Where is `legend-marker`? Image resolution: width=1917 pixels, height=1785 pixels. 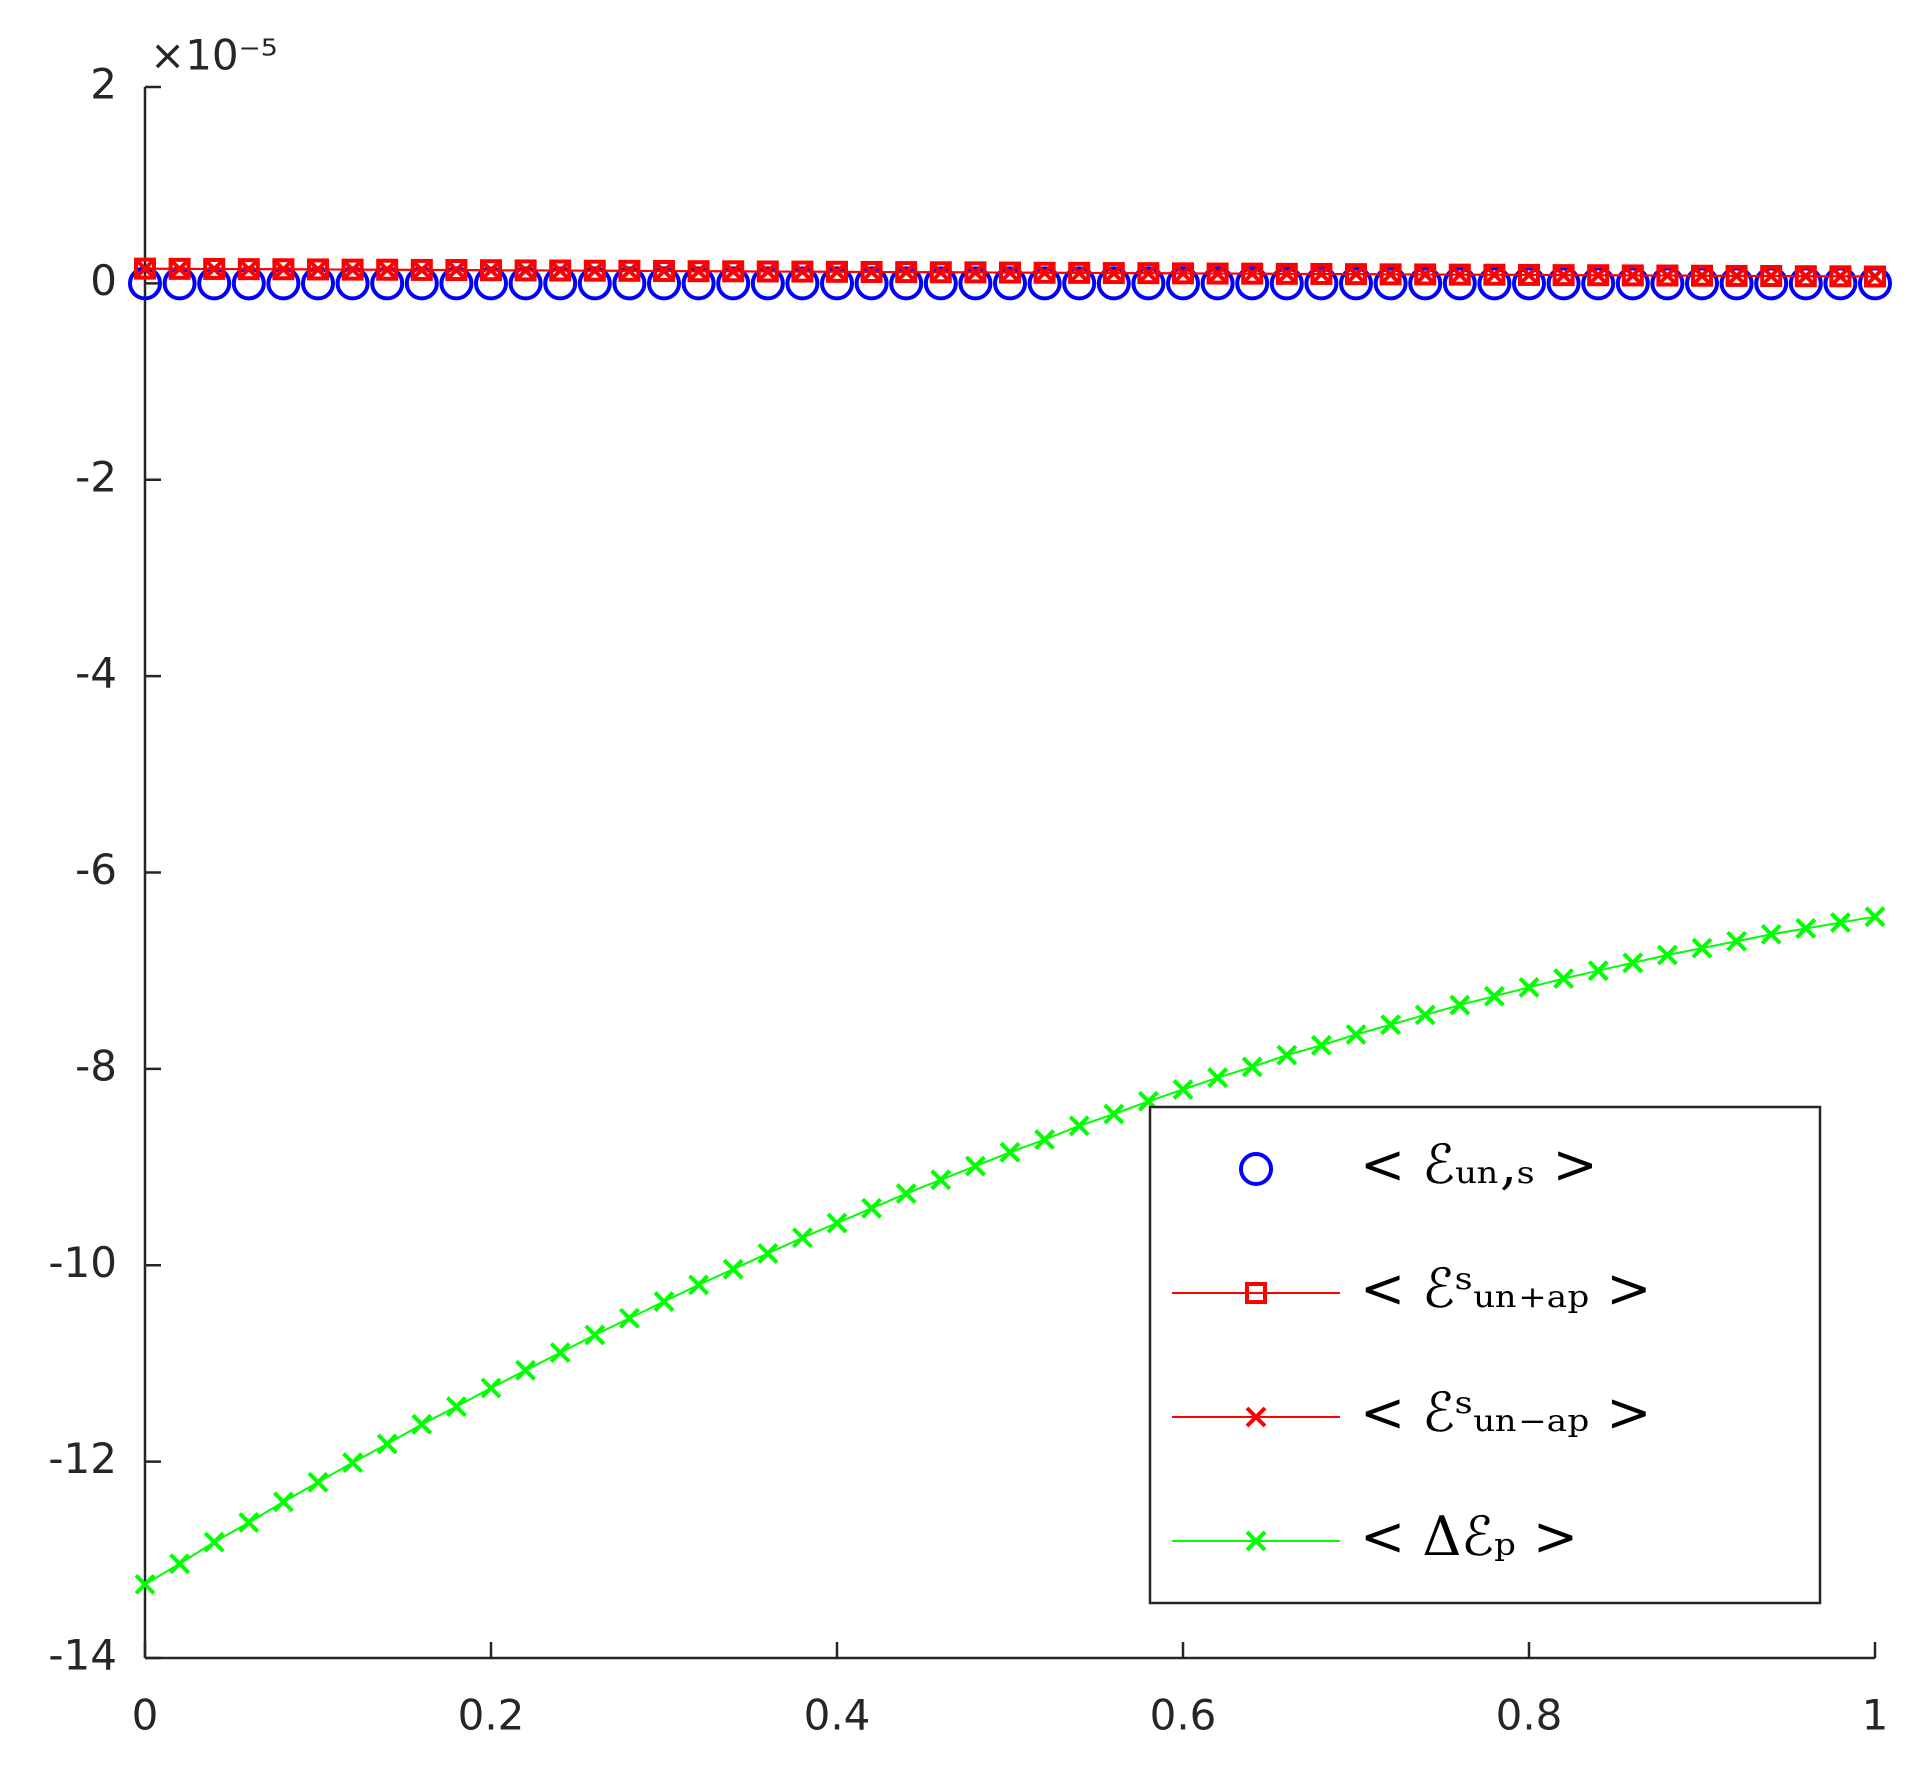
legend-marker is located at coordinates (1256, 1541).